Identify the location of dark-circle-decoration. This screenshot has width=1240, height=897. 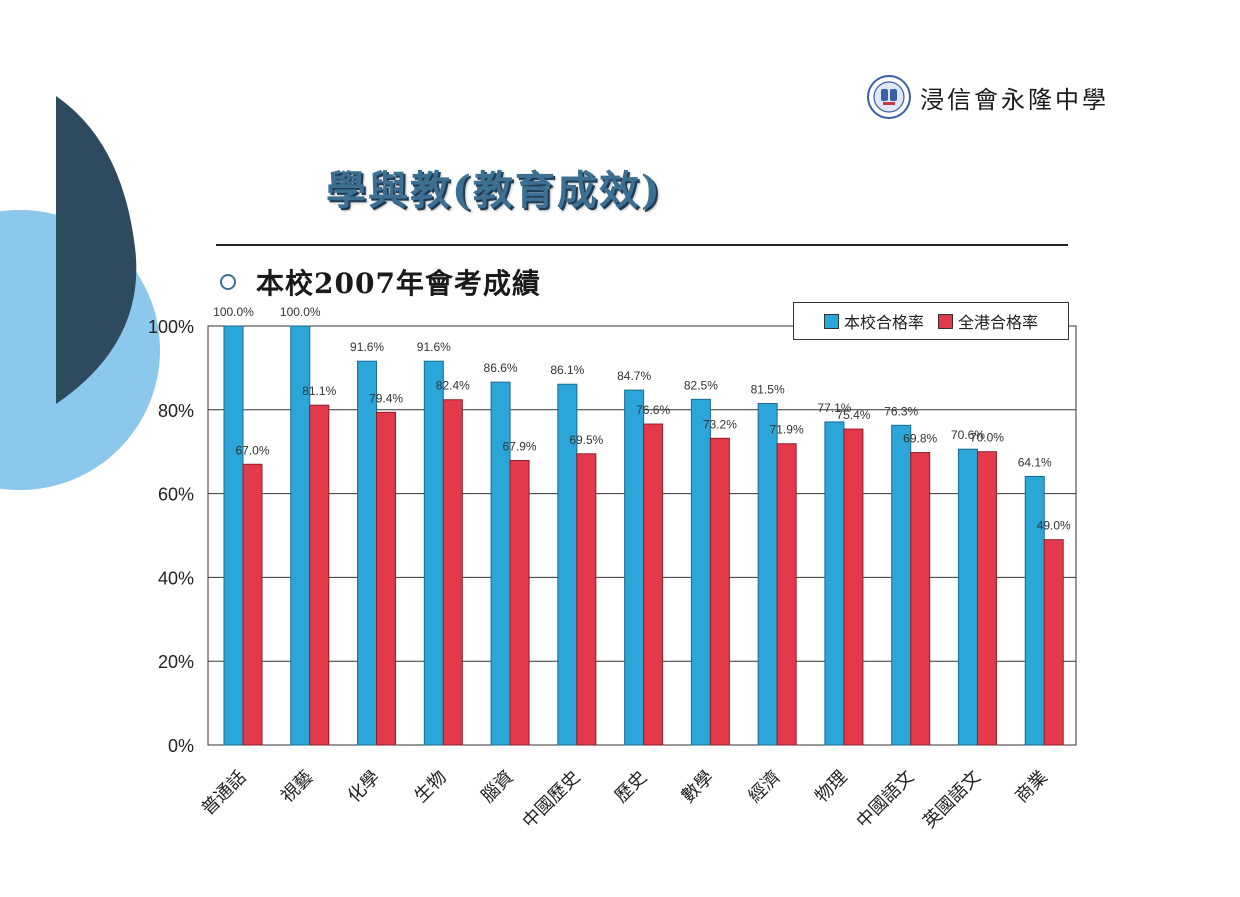
(96, 250).